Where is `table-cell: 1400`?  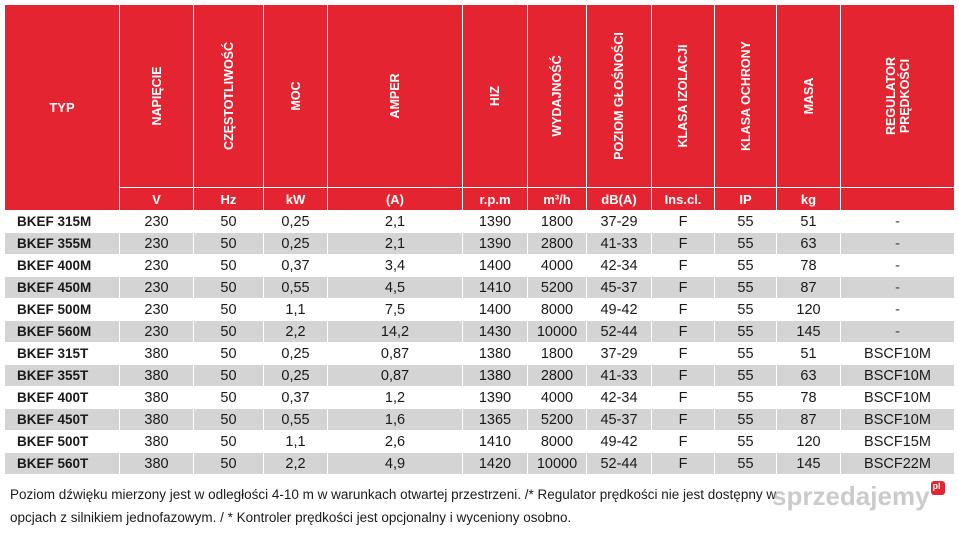 table-cell: 1400 is located at coordinates (495, 309).